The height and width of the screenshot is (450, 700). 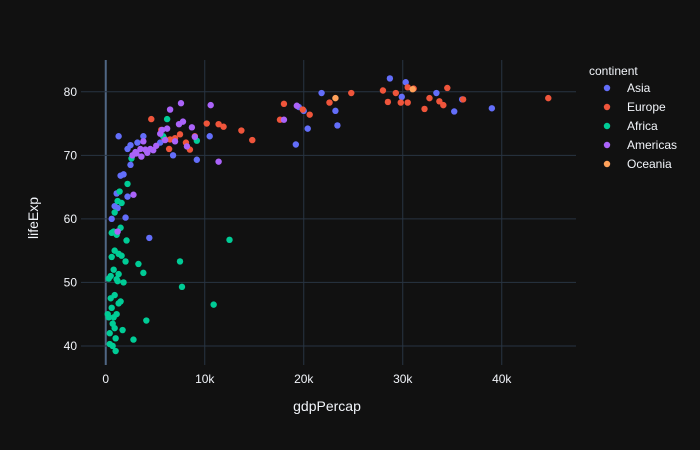 What do you see at coordinates (607, 126) in the screenshot?
I see `legend-marker-africa` at bounding box center [607, 126].